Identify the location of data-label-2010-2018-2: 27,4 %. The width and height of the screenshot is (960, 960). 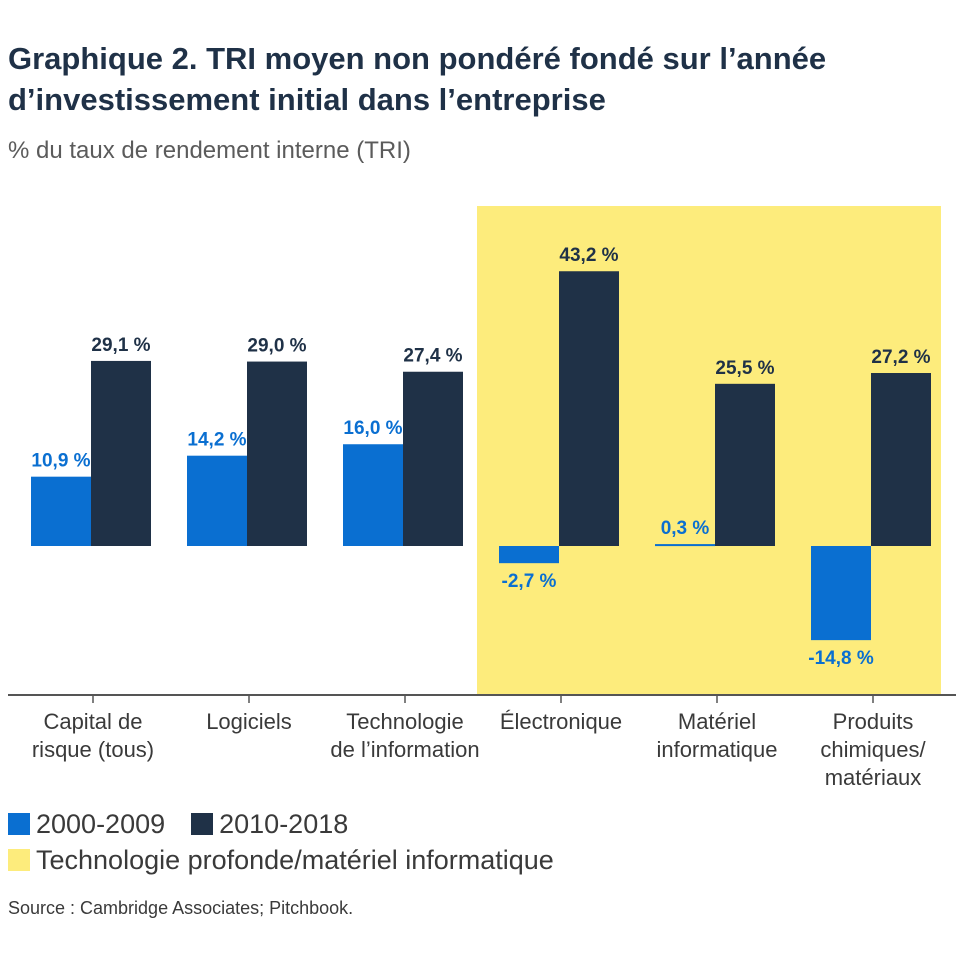
(432, 356).